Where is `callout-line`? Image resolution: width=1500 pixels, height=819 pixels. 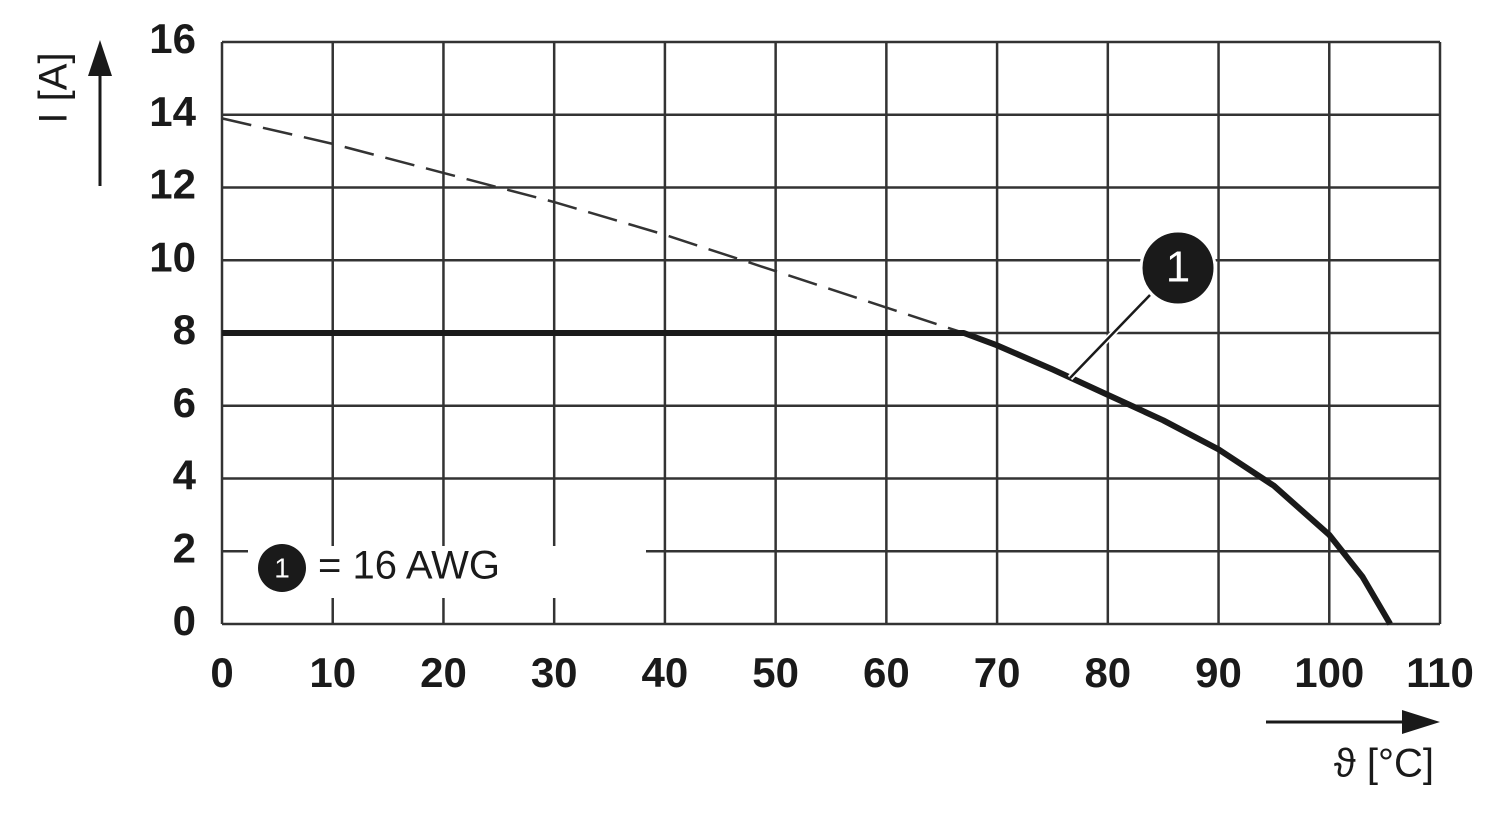 callout-line is located at coordinates (1110, 336).